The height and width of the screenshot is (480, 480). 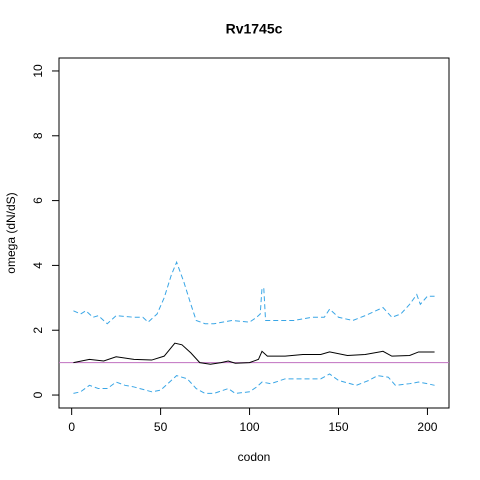 I want to click on y-tick-label: 4, so click(x=38, y=265).